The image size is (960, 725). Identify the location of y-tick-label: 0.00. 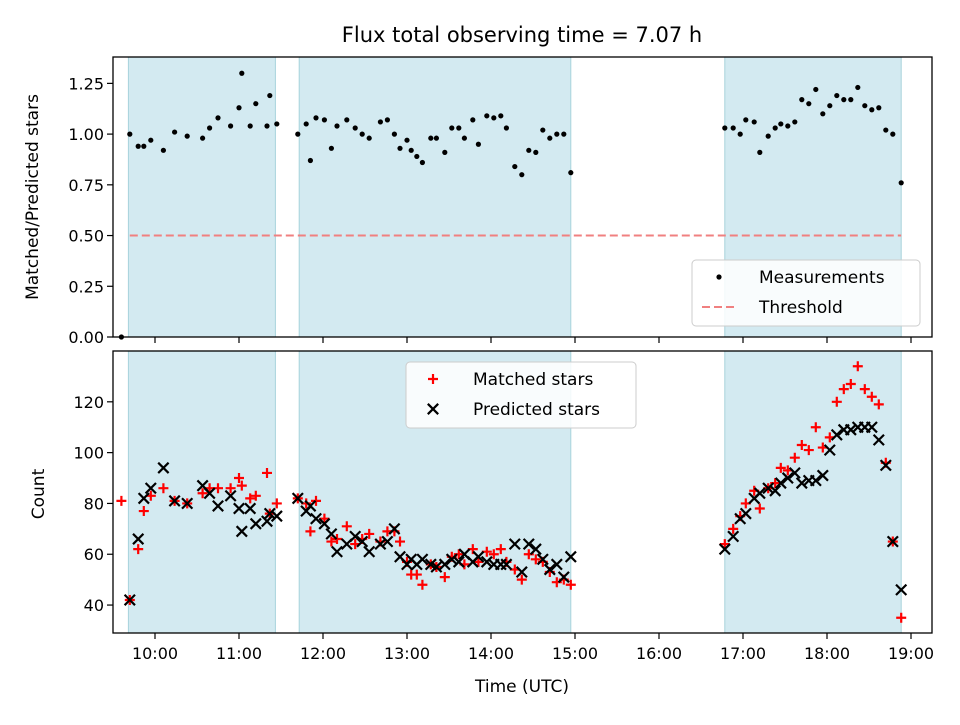
(86, 337).